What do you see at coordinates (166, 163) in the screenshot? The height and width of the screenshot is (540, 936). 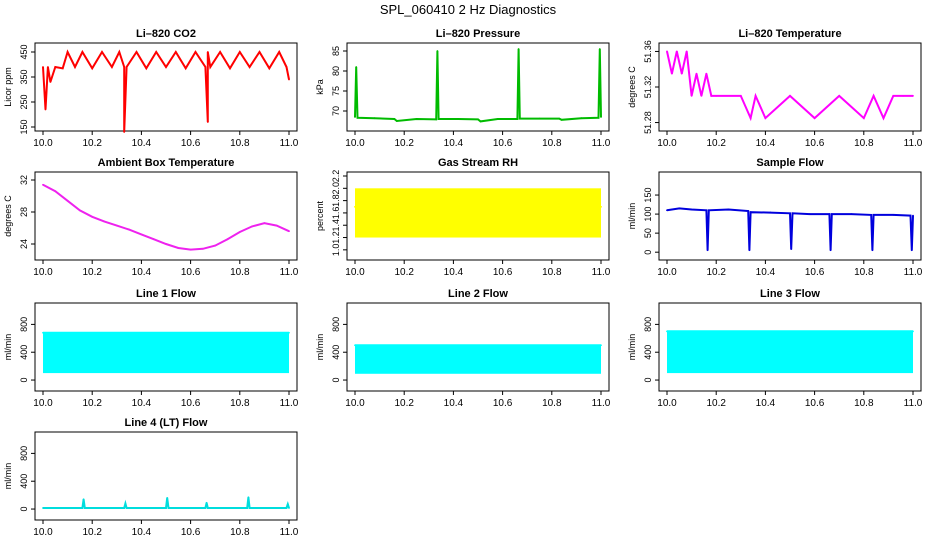 I see `chart-title: Ambient Box Temperature` at bounding box center [166, 163].